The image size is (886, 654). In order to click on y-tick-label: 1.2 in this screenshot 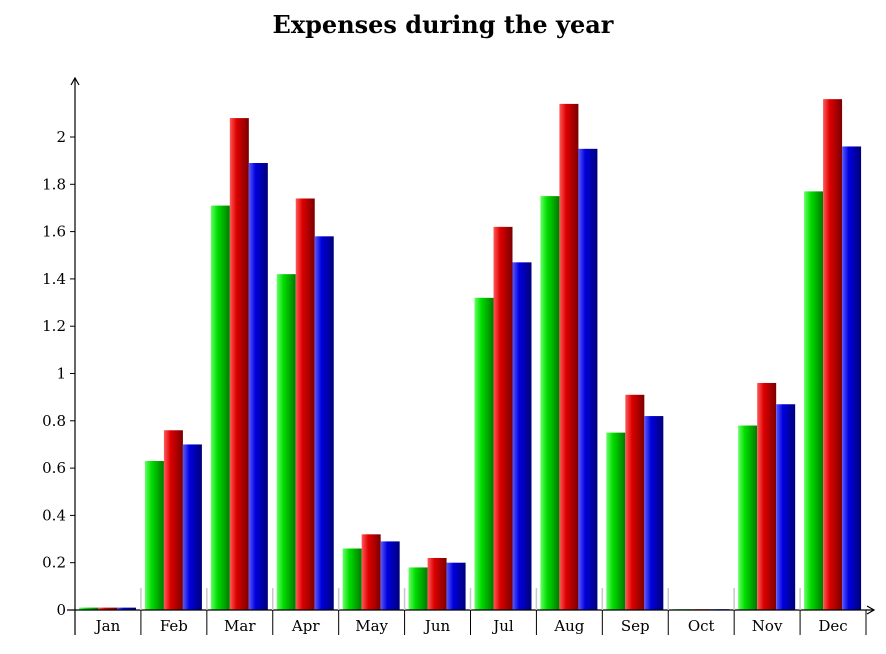, I will do `click(54, 326)`.